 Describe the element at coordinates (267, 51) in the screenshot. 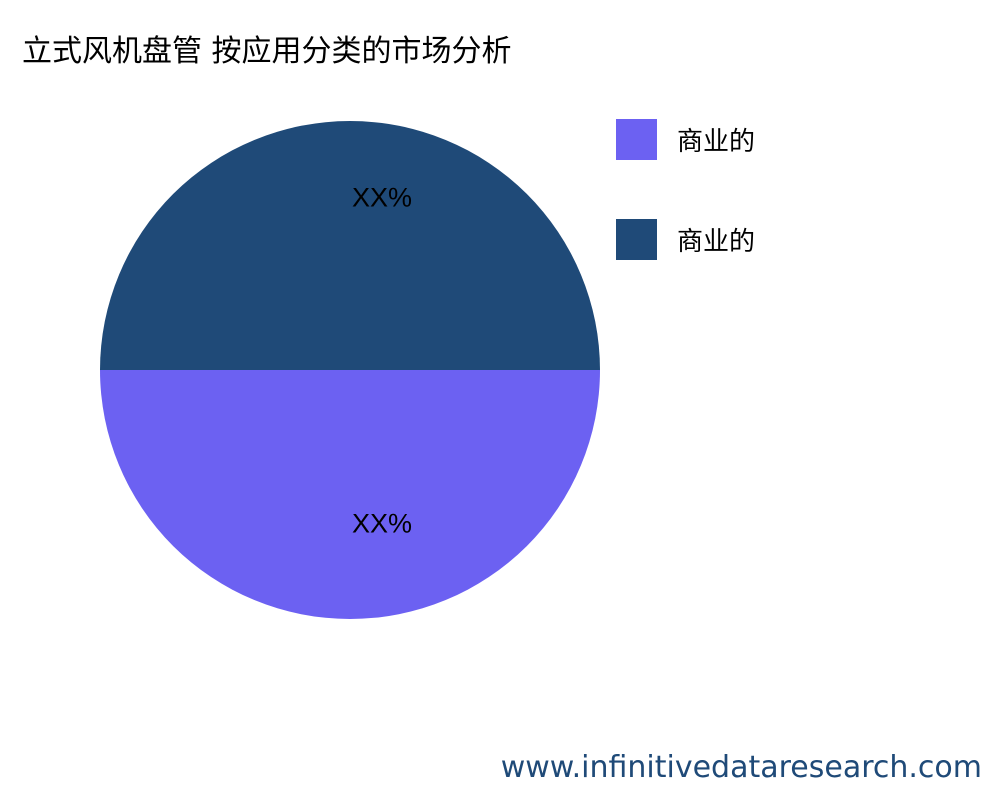

I see `chart-title: 立式风机盘管 按应用分类的市场分析` at that location.